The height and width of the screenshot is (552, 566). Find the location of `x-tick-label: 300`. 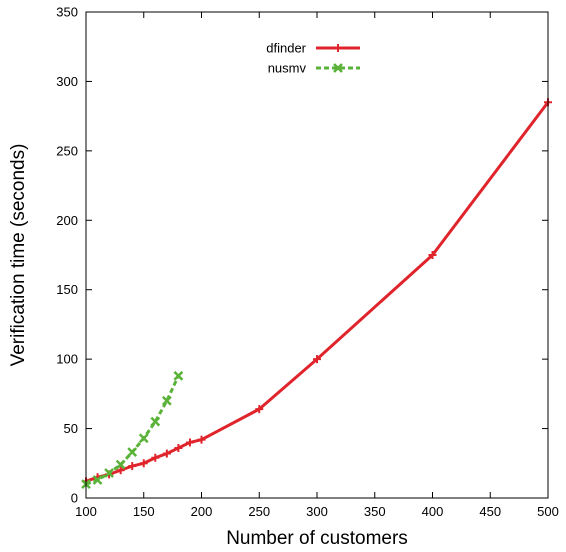

x-tick-label: 300 is located at coordinates (317, 511).